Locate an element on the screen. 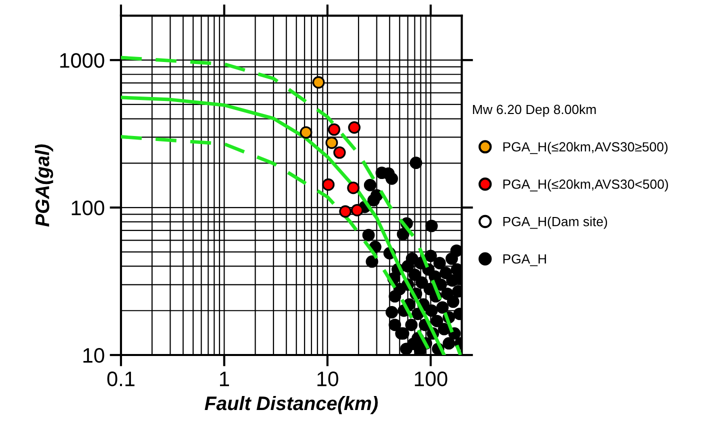 The image size is (705, 431). x-tick-label: 1 is located at coordinates (224, 379).